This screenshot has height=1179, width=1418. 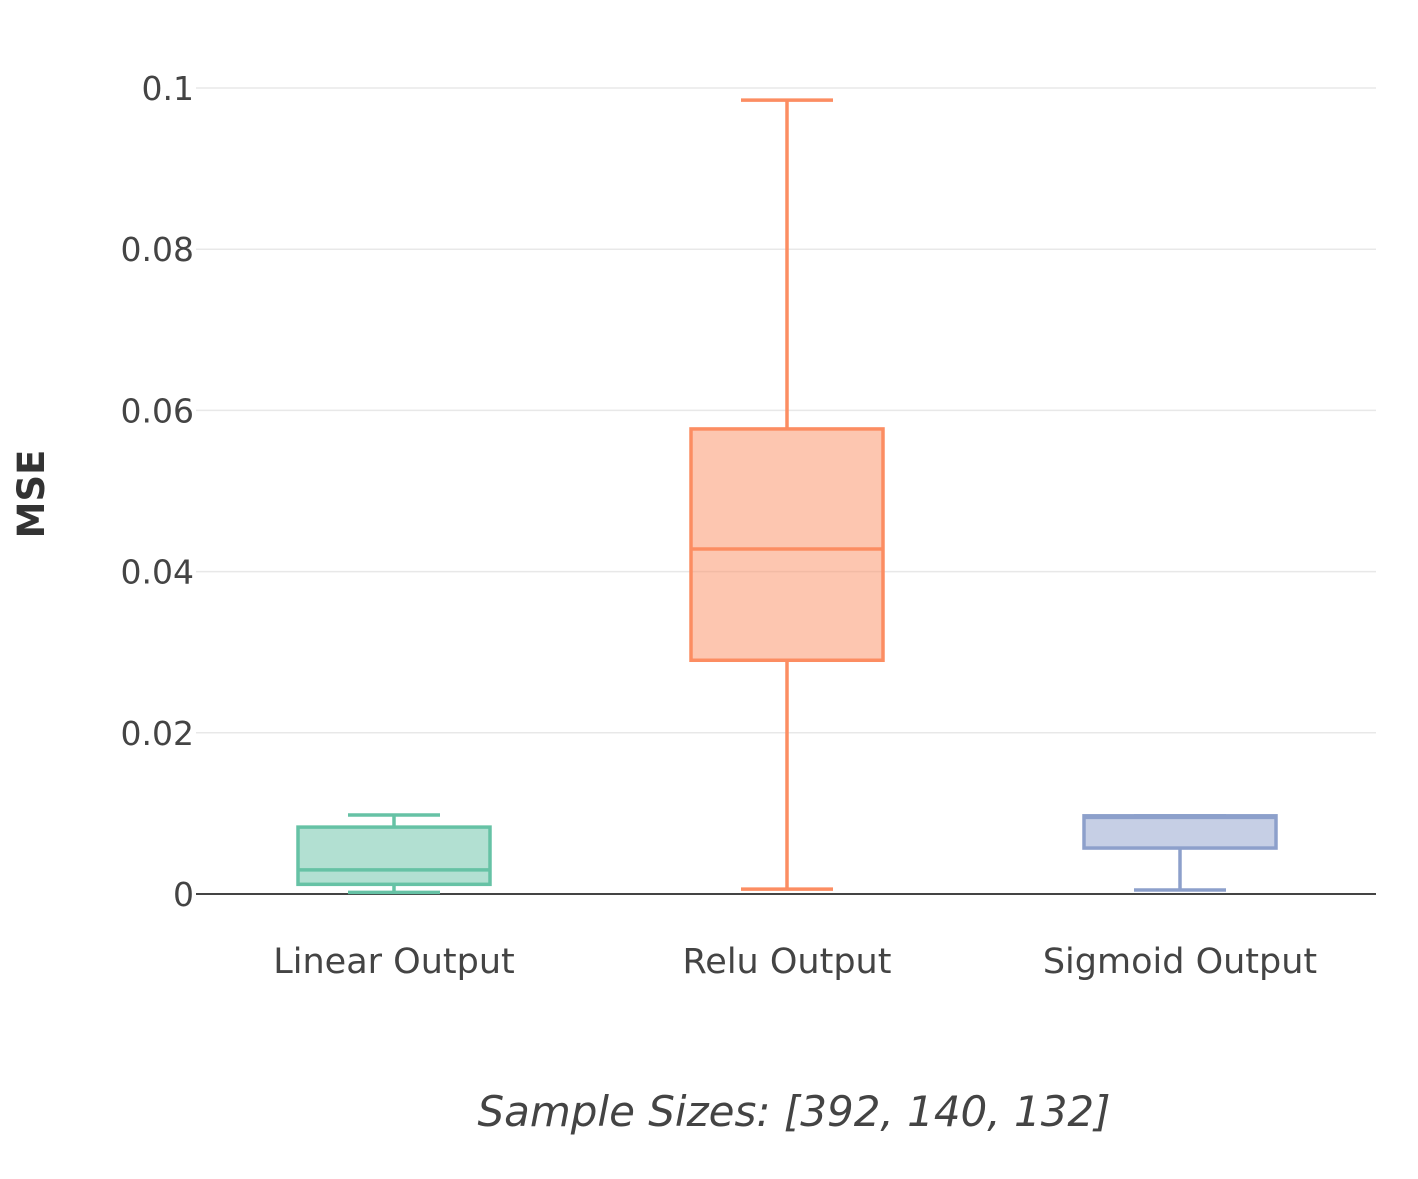 I want to click on y-tick-label: 0, so click(x=183, y=894).